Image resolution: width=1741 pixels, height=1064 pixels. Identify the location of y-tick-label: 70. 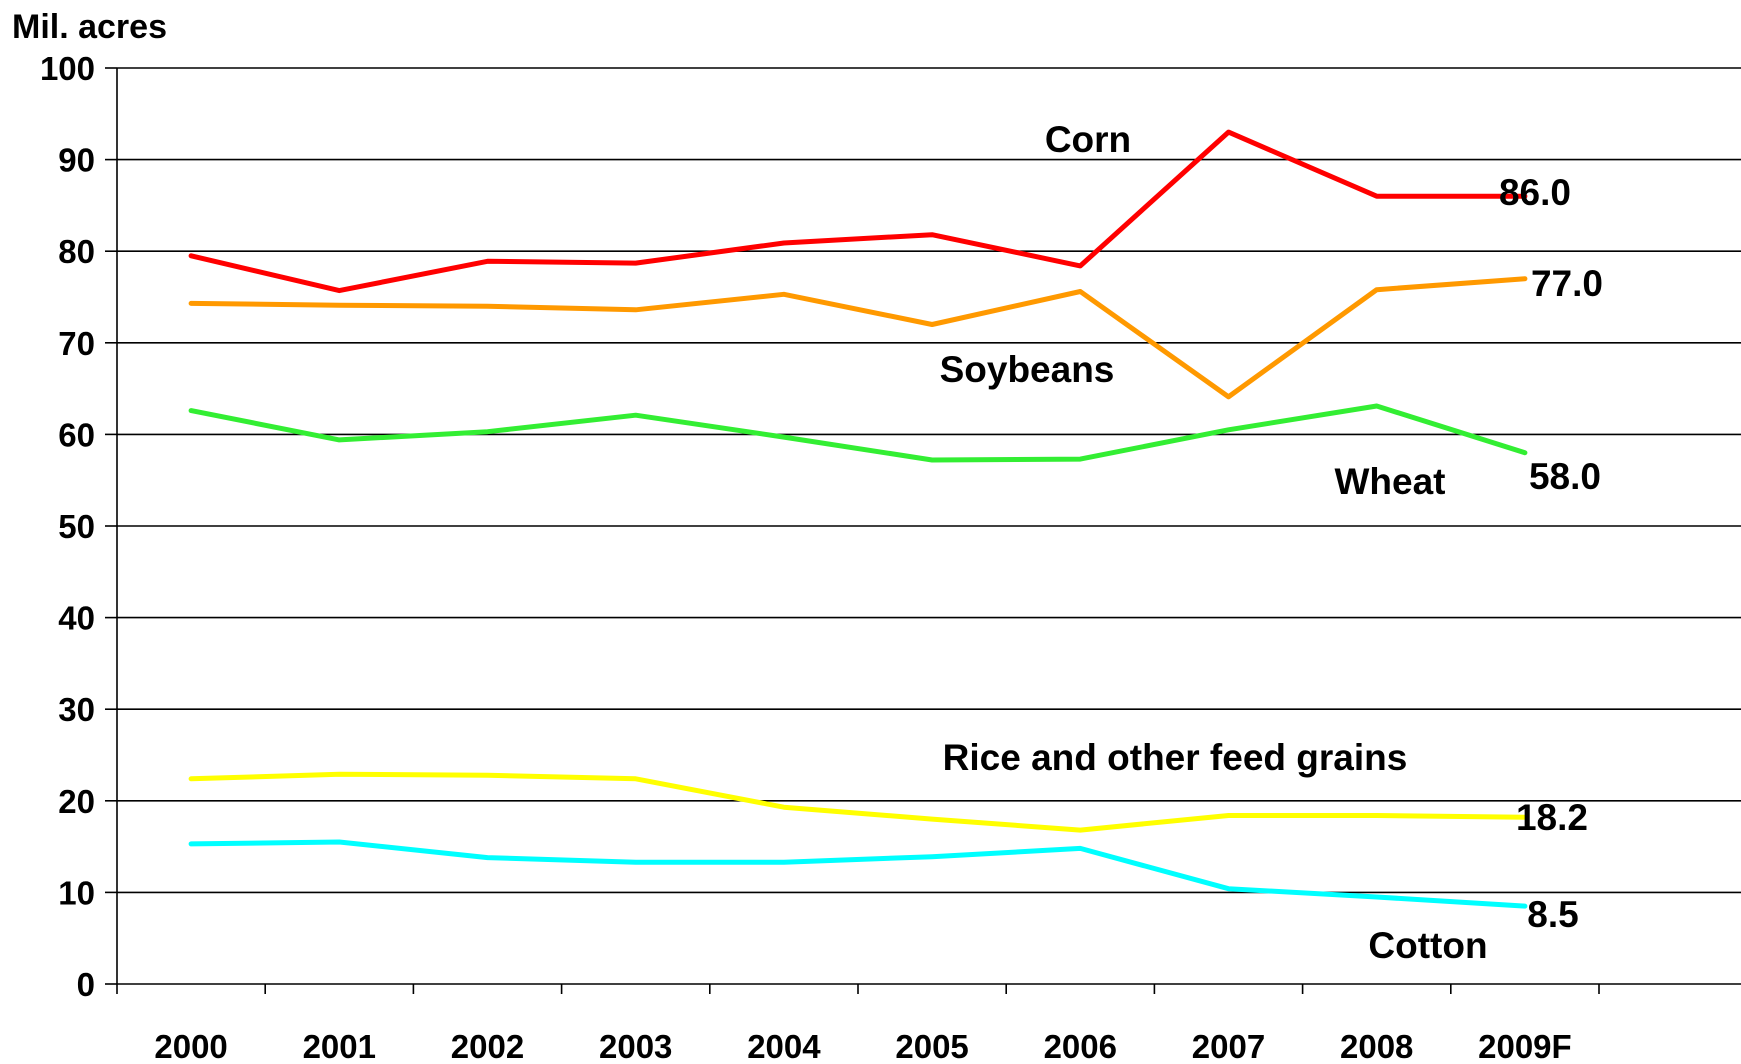
(76, 343).